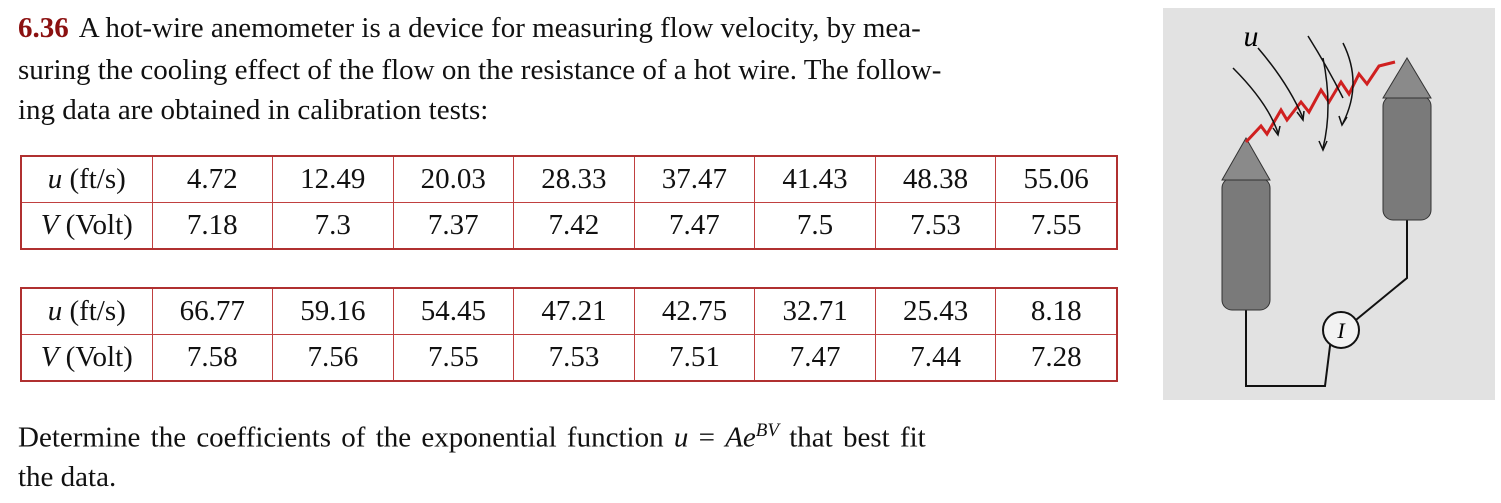 The height and width of the screenshot is (503, 1501). I want to click on equation-lhs: u, so click(681, 437).